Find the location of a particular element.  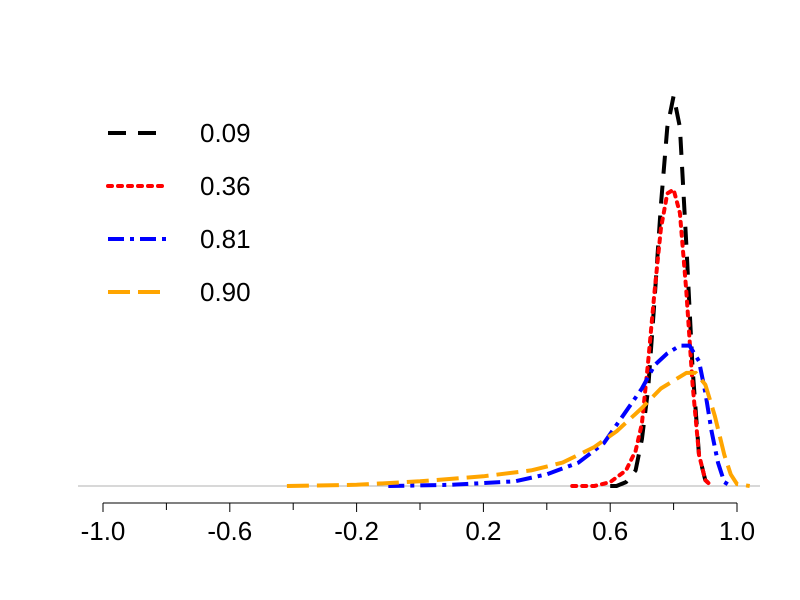

x-tick-label: -0.2 is located at coordinates (356, 531).